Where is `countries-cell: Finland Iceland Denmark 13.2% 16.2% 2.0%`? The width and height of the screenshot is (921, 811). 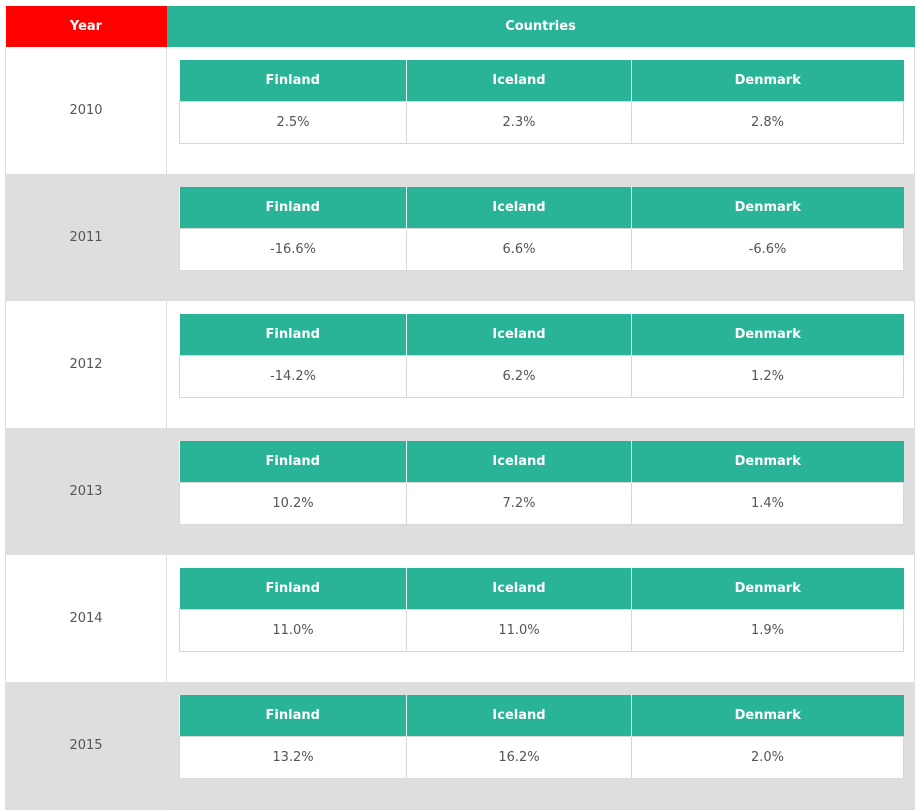 countries-cell: Finland Iceland Denmark 13.2% 16.2% 2.0% is located at coordinates (540, 746).